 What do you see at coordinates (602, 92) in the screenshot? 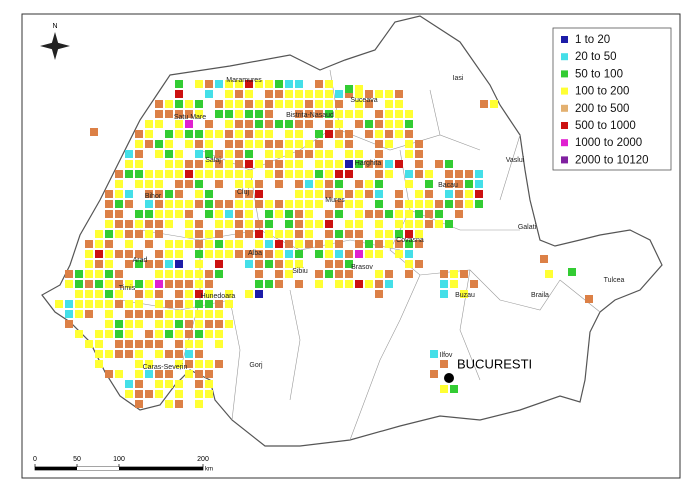
I see `legend-label: 100 to 200` at bounding box center [602, 92].